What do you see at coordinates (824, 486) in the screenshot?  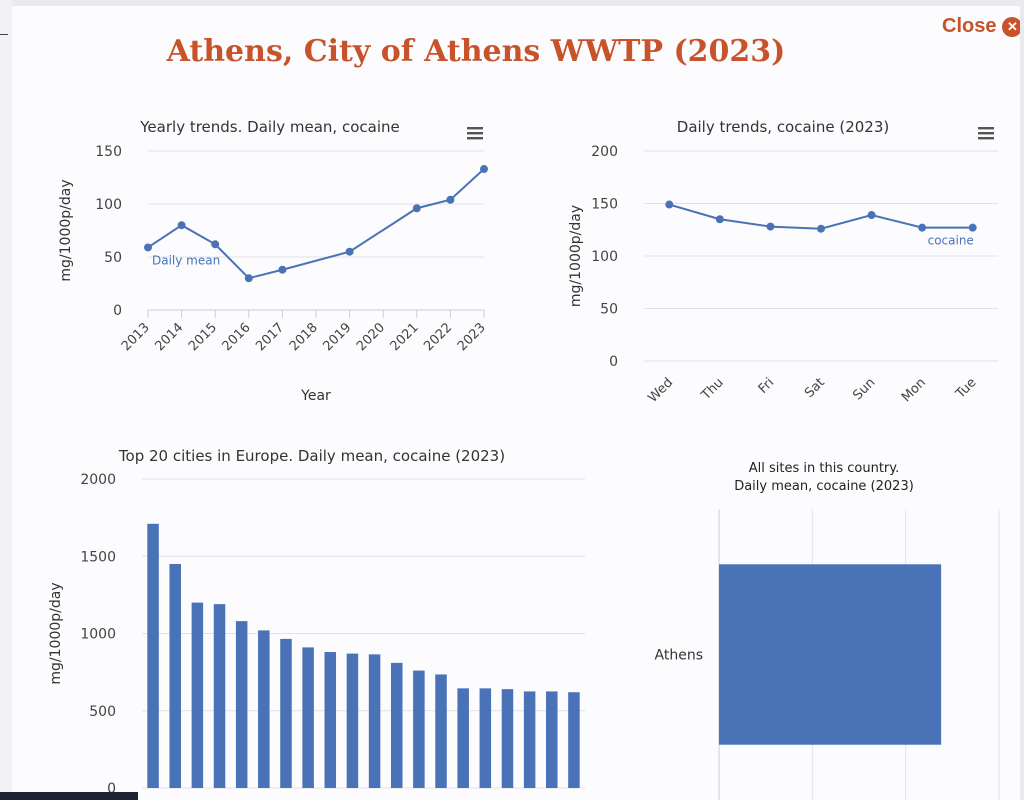 I see `chart-subtitle: Daily mean, cocaine (2023)` at bounding box center [824, 486].